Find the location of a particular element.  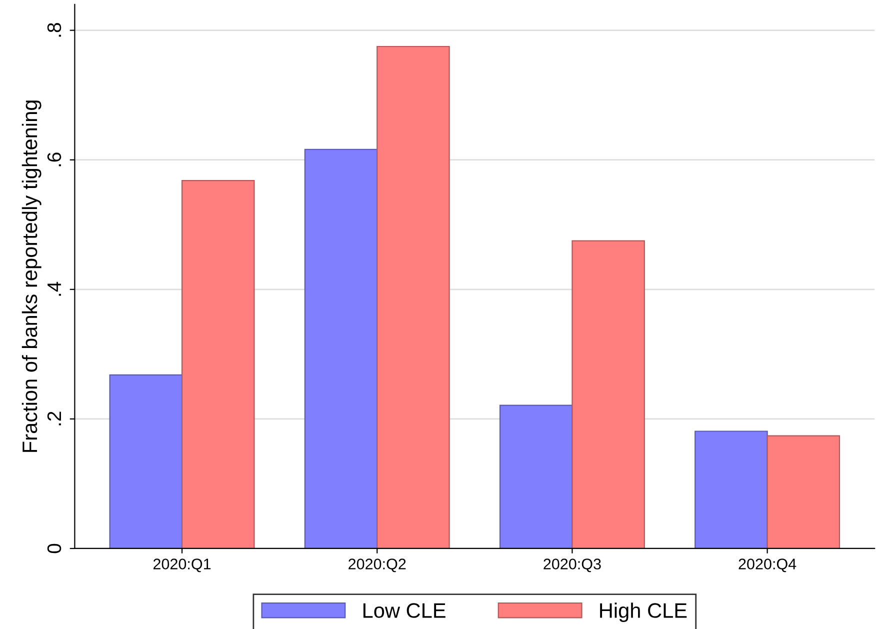

y-tick-label: .4 is located at coordinates (54, 289).